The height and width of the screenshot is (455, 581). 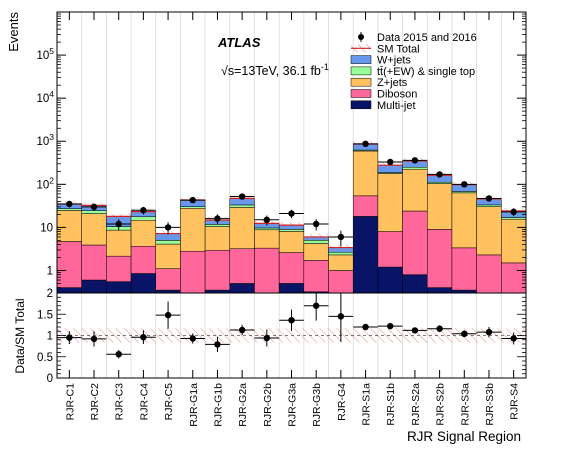 What do you see at coordinates (217, 225) in the screenshot?
I see `bar-tt-ew-single-top-rjr-g1b` at bounding box center [217, 225].